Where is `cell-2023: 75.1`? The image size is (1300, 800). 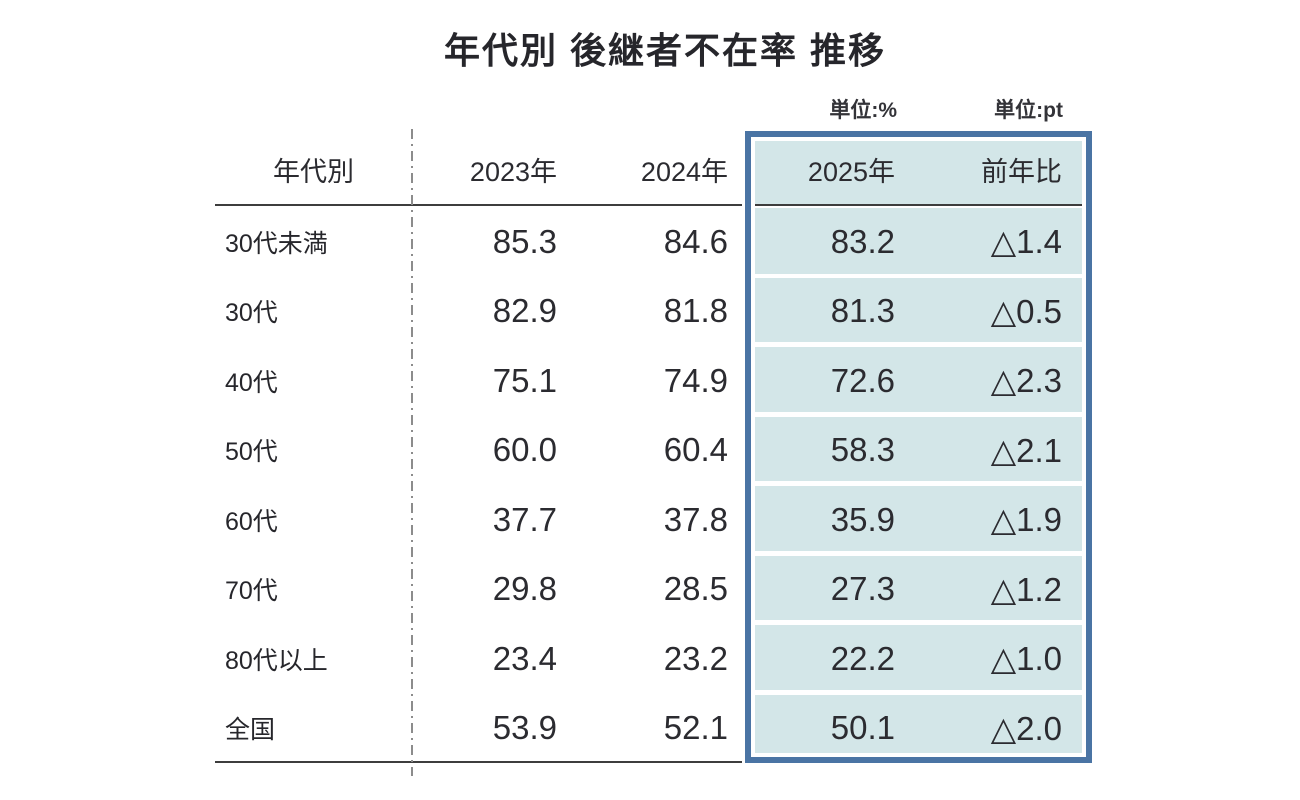
cell-2023: 75.1 is located at coordinates (524, 380).